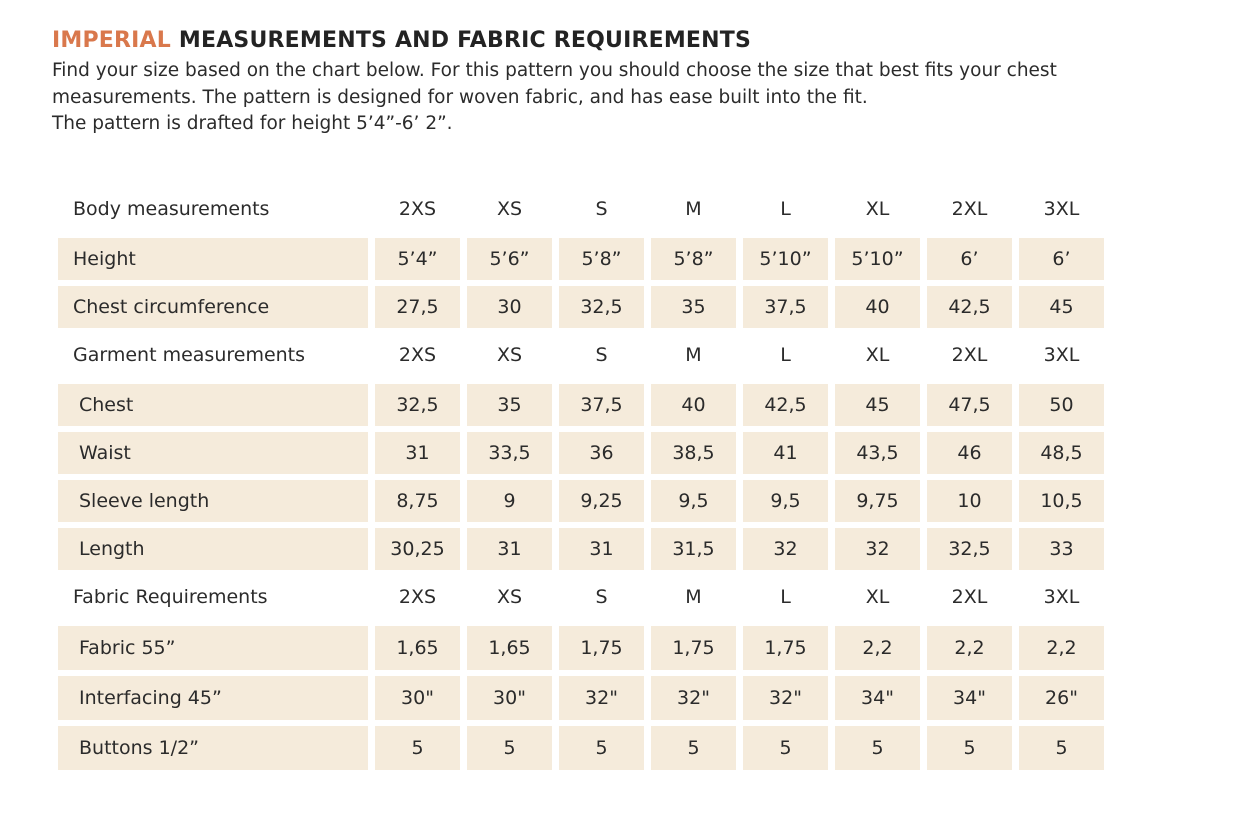  What do you see at coordinates (877, 307) in the screenshot?
I see `table-cell: 40` at bounding box center [877, 307].